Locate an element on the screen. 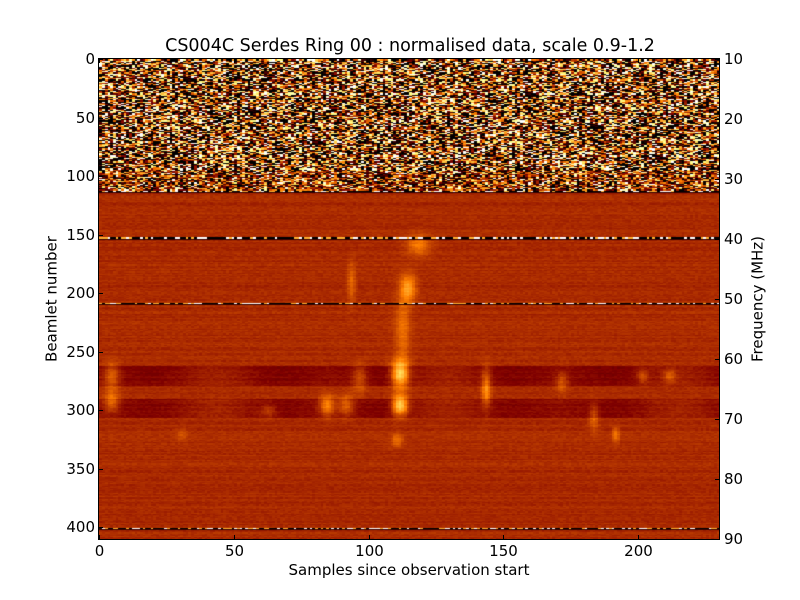 The image size is (800, 600). y-tick-label: 350 is located at coordinates (80, 468).